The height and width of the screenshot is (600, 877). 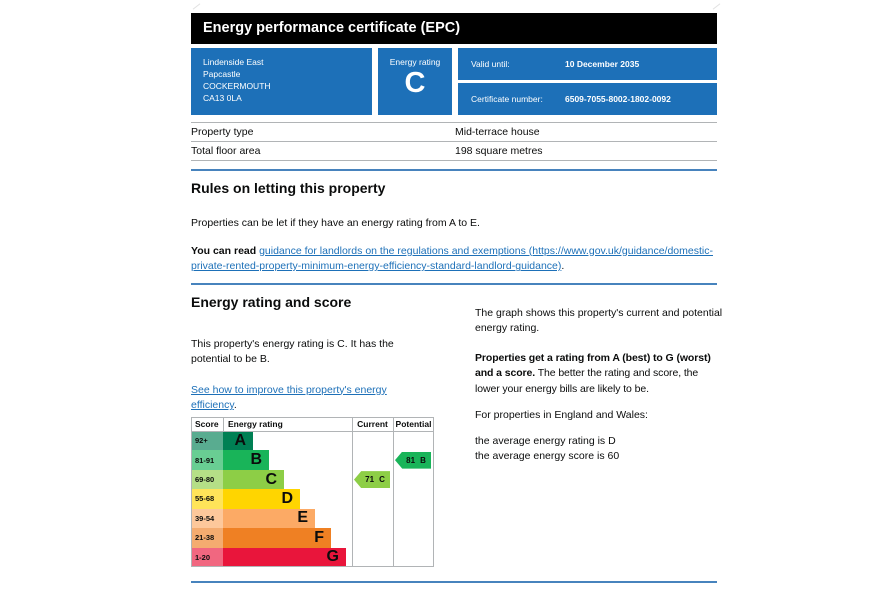 I want to click on band-letter-e: E, so click(x=302, y=518).